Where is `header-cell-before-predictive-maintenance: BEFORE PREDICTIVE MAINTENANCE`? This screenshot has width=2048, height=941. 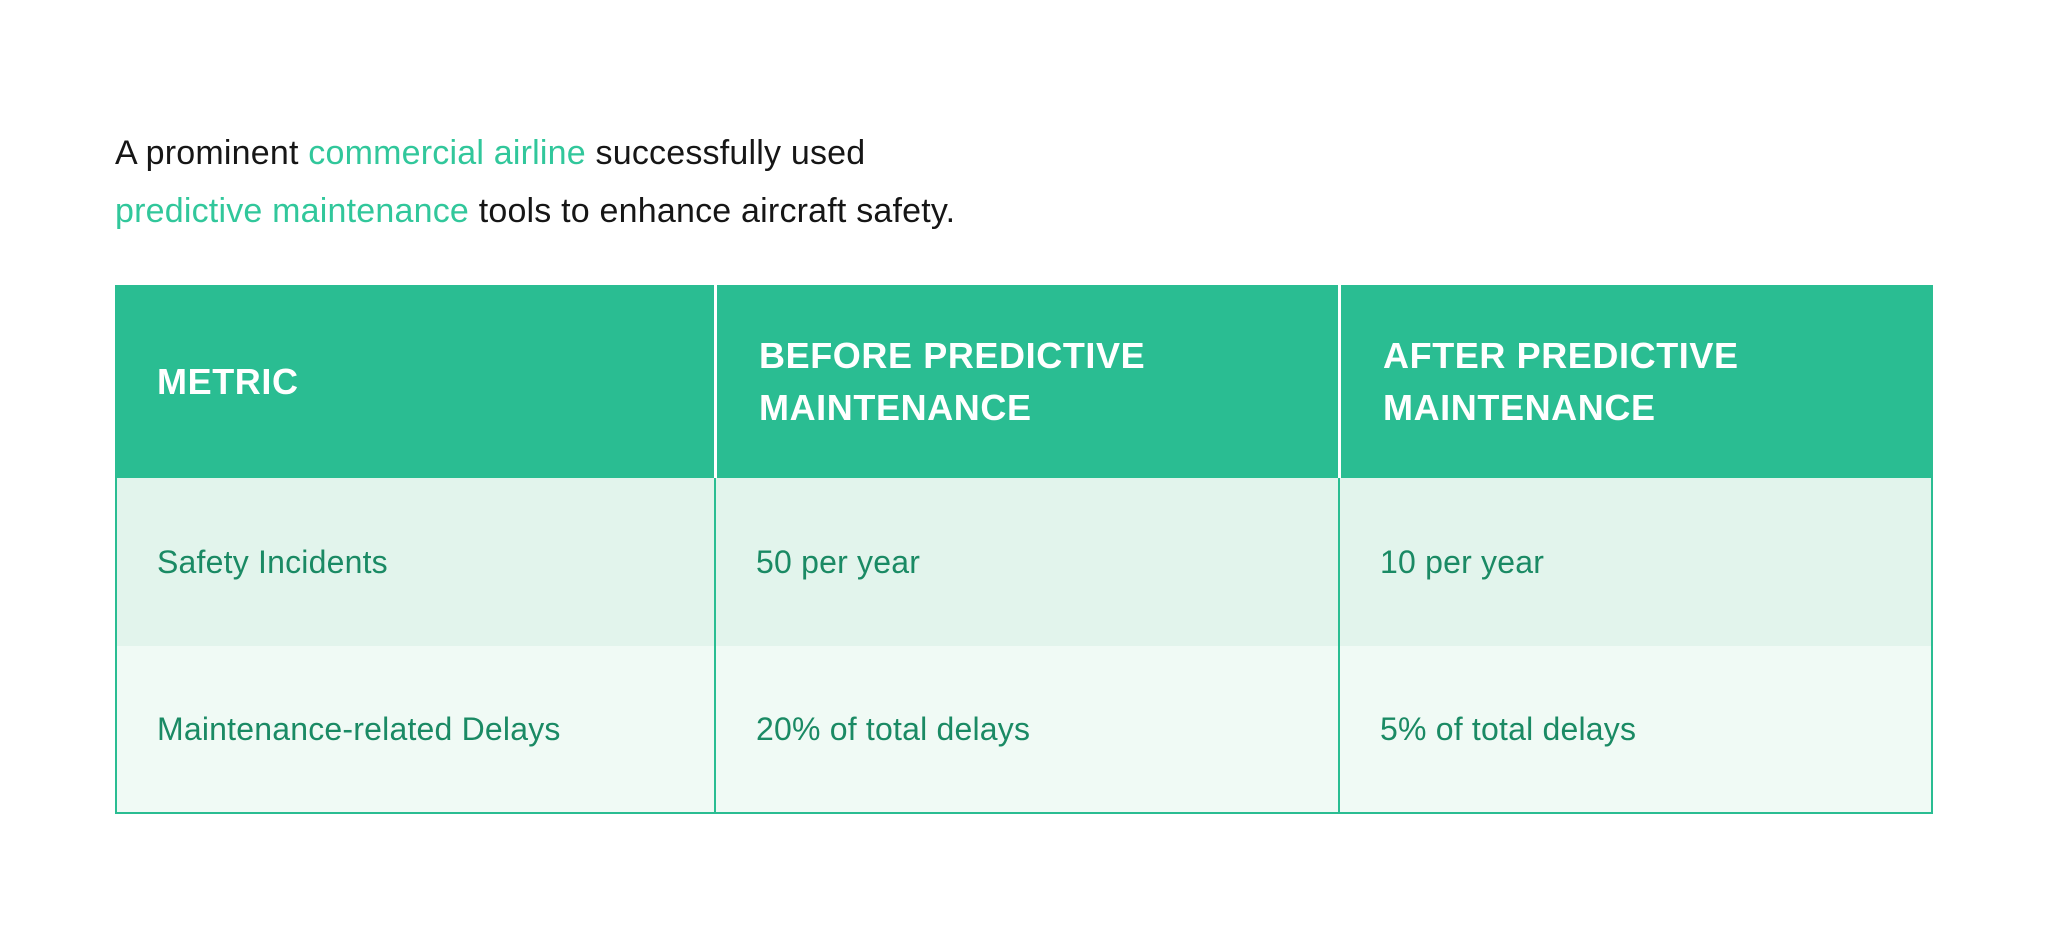
header-cell-before-predictive-maintenance: BEFORE PREDICTIVE MAINTENANCE is located at coordinates (1026, 381).